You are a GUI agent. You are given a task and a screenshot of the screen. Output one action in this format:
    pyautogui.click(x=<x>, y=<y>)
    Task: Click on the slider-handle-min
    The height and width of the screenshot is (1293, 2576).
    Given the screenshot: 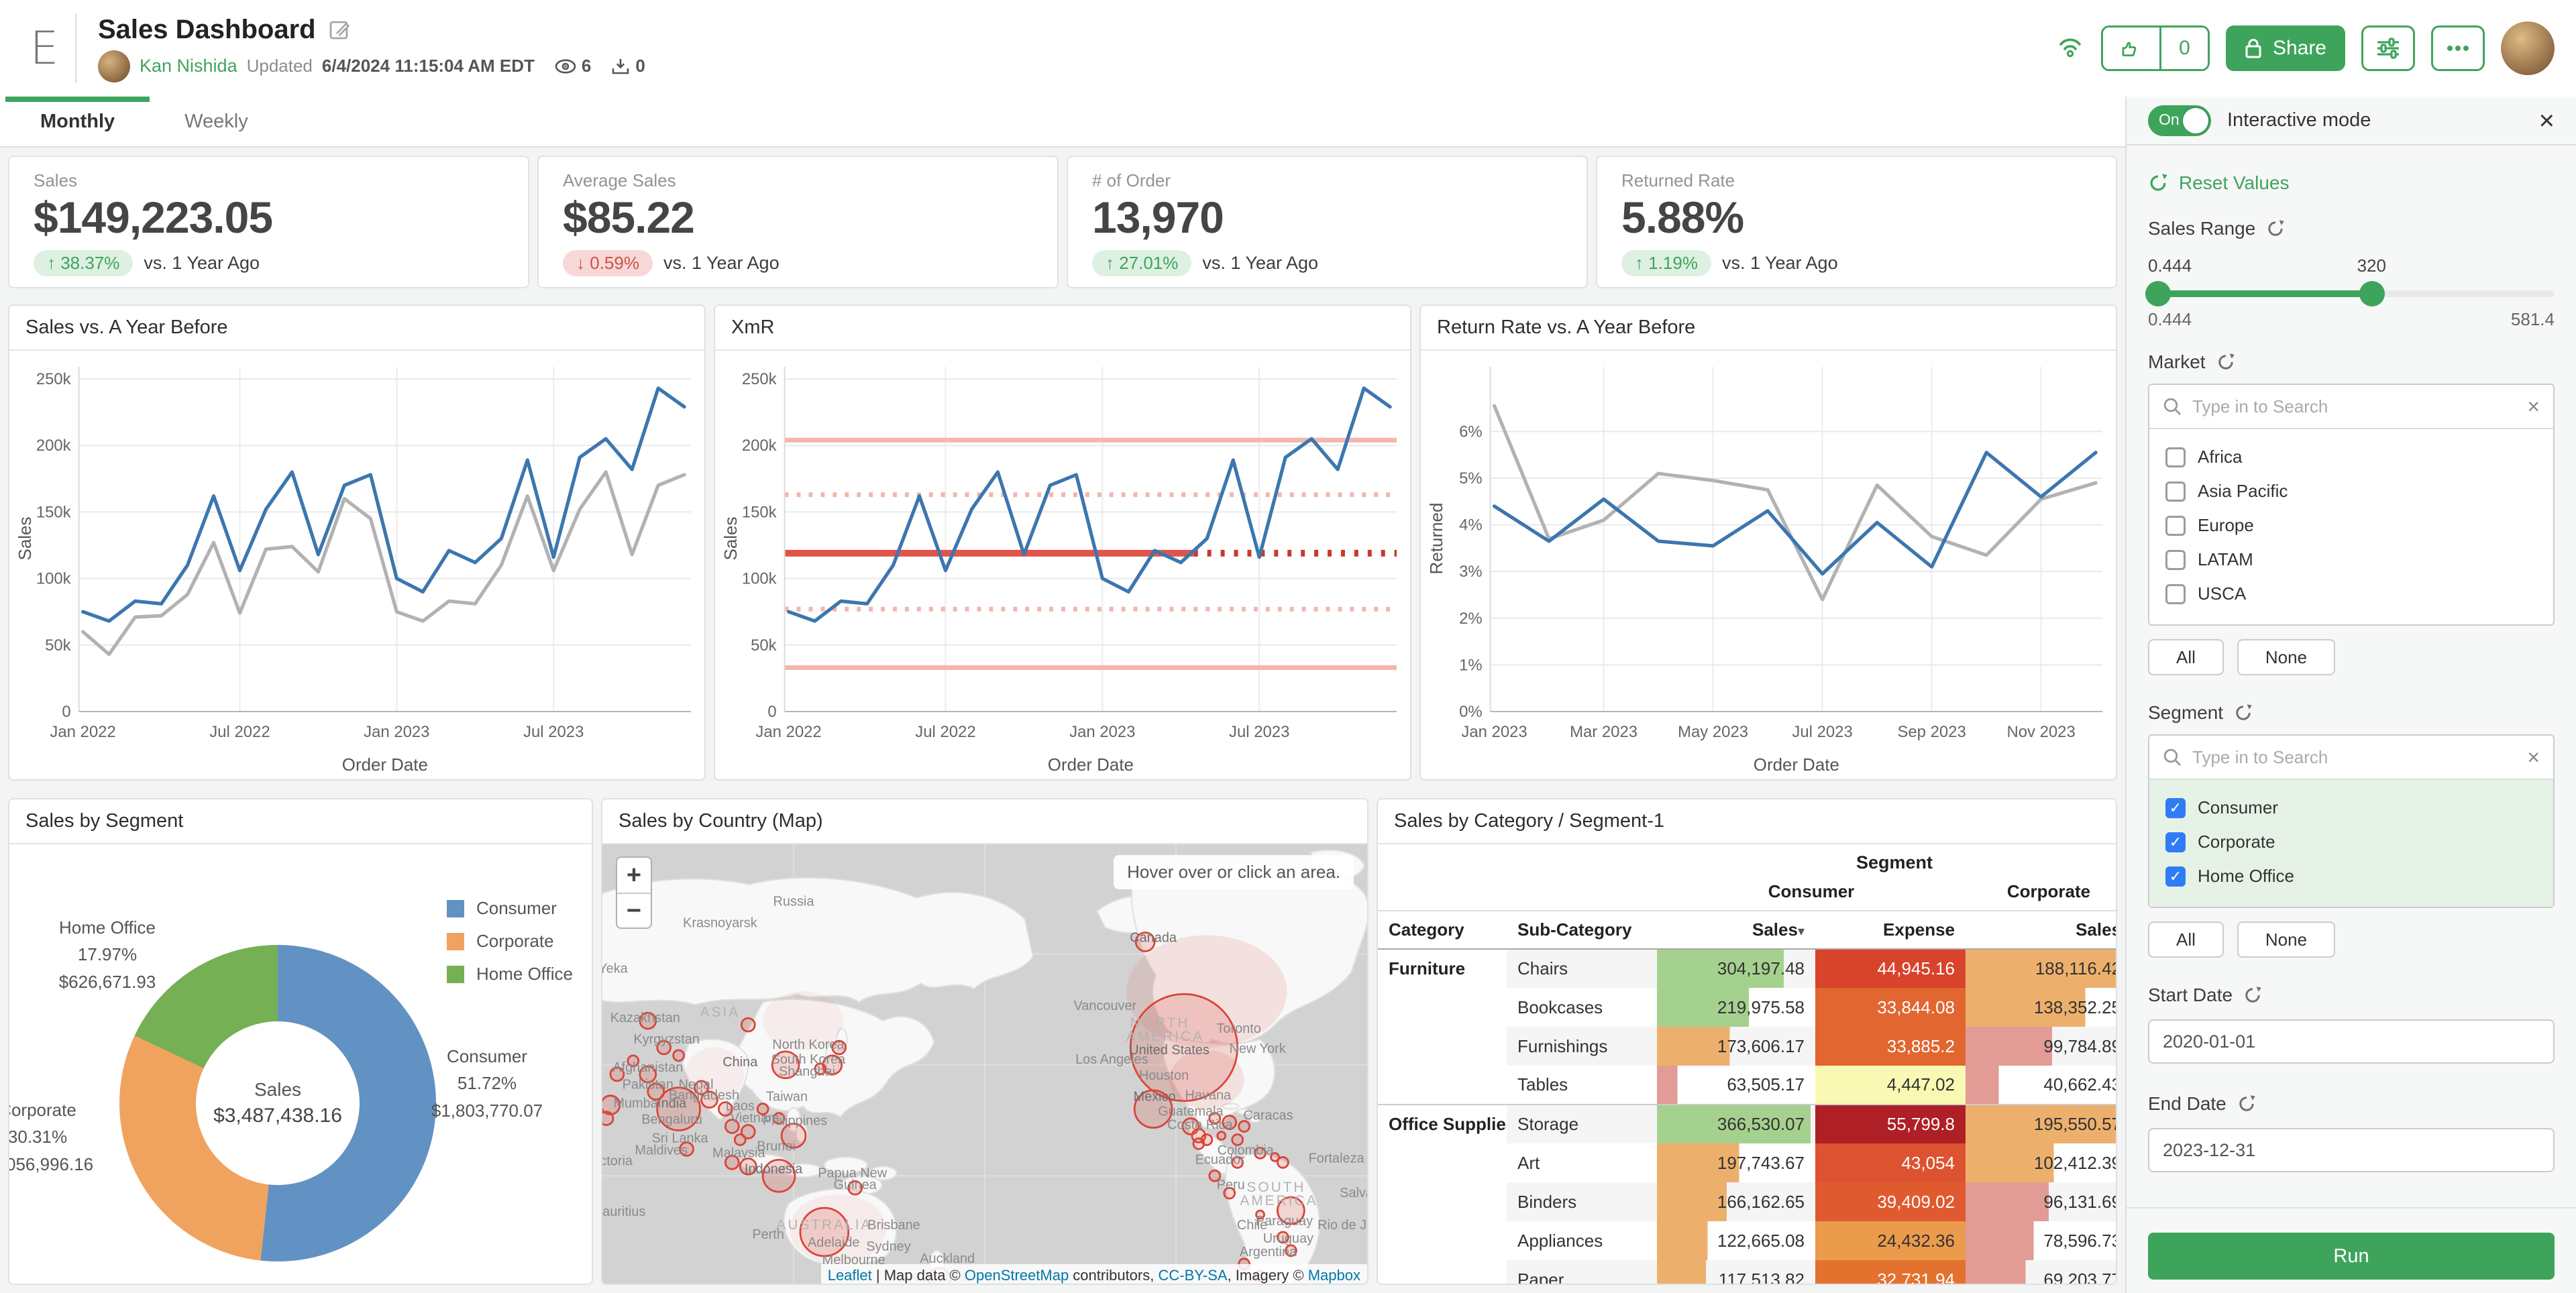 What is the action you would take?
    pyautogui.click(x=2158, y=293)
    